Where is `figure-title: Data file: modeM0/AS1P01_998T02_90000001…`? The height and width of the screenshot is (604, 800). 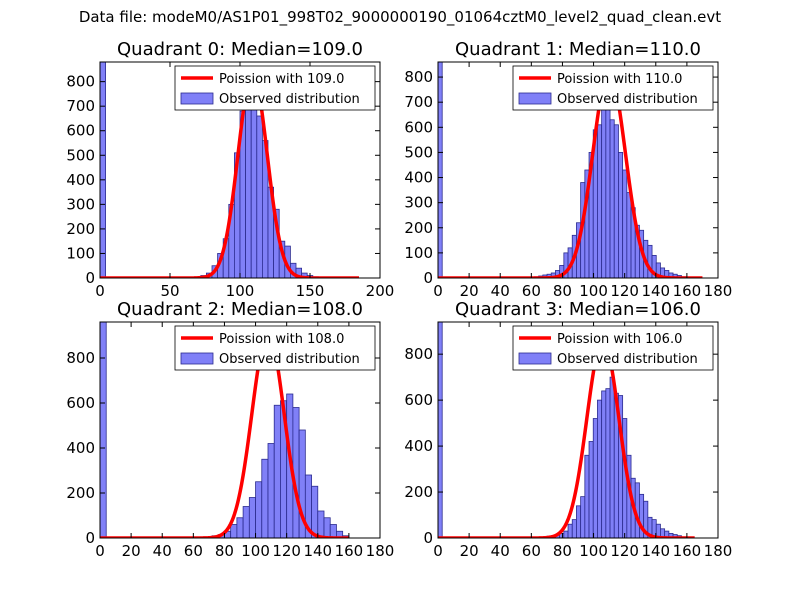 figure-title: Data file: modeM0/AS1P01_998T02_90000001… is located at coordinates (400, 17).